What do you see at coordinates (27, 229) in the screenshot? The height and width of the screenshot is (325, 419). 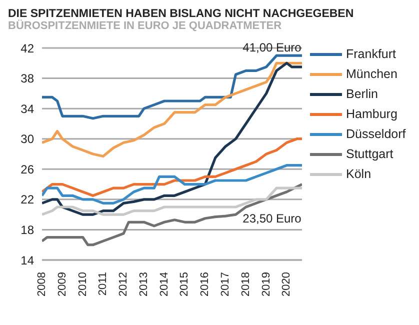 I see `y-tick-label: 18` at bounding box center [27, 229].